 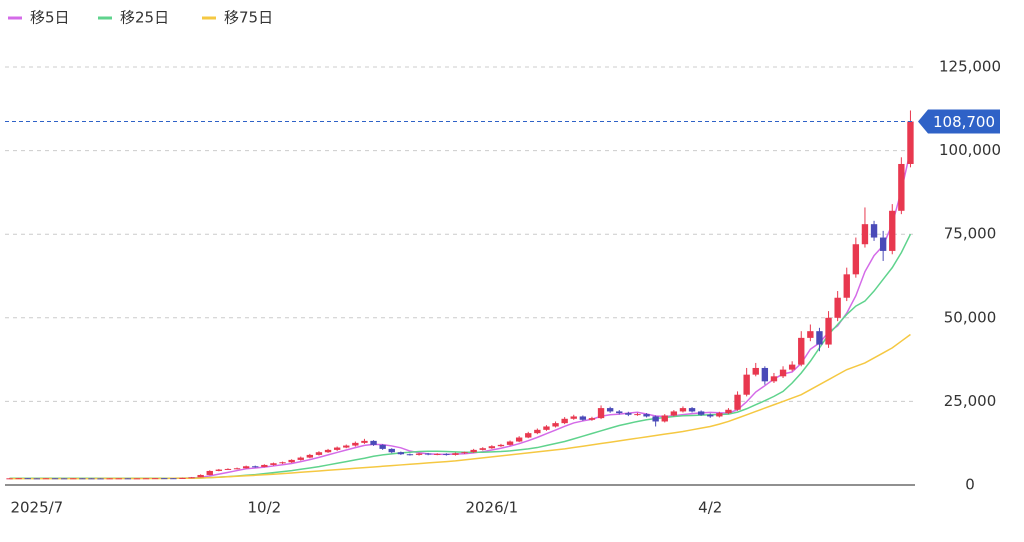 I want to click on legend-label: 移5日, so click(x=50, y=18).